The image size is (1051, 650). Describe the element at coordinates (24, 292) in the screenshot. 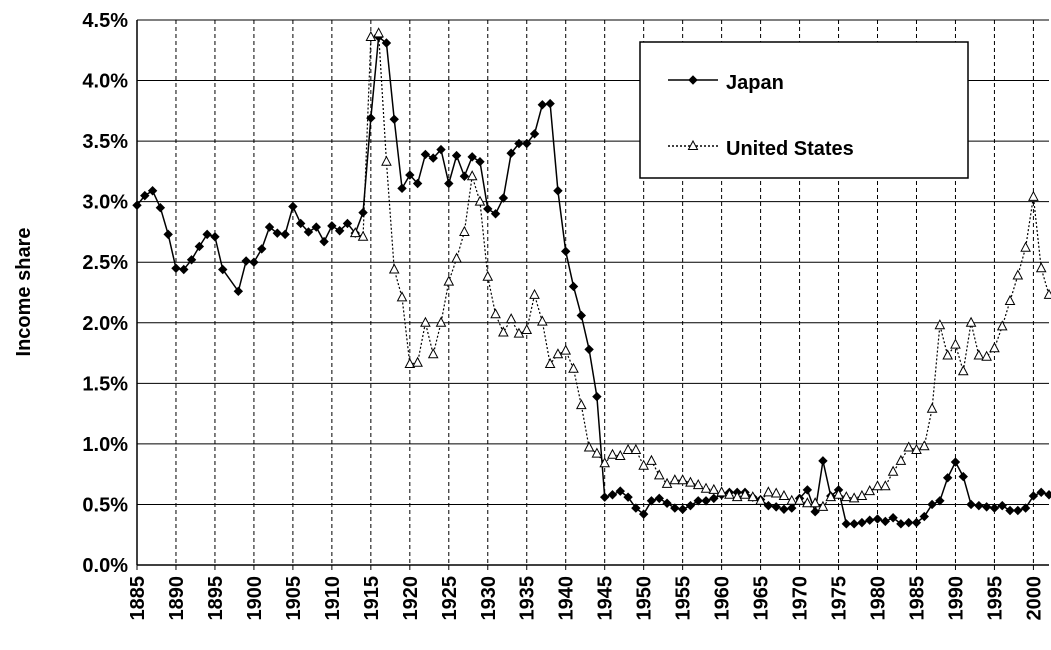

I see `y-axis-label: Income share` at that location.